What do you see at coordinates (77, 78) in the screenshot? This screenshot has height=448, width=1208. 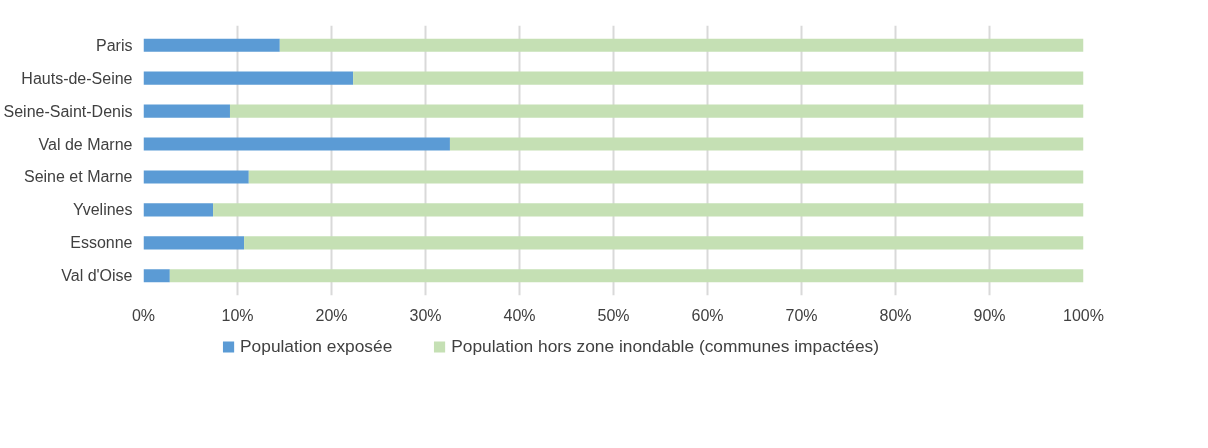 I see `y-tick-label: Hauts-de-Seine` at bounding box center [77, 78].